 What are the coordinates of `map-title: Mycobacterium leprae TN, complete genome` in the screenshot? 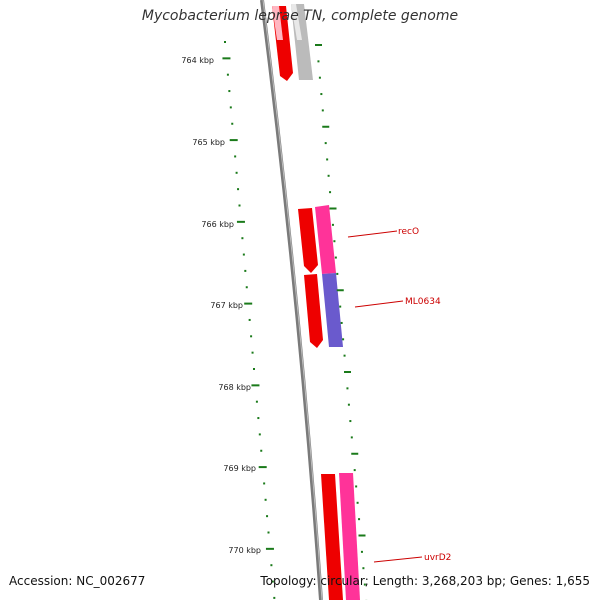 It's located at (300, 16).